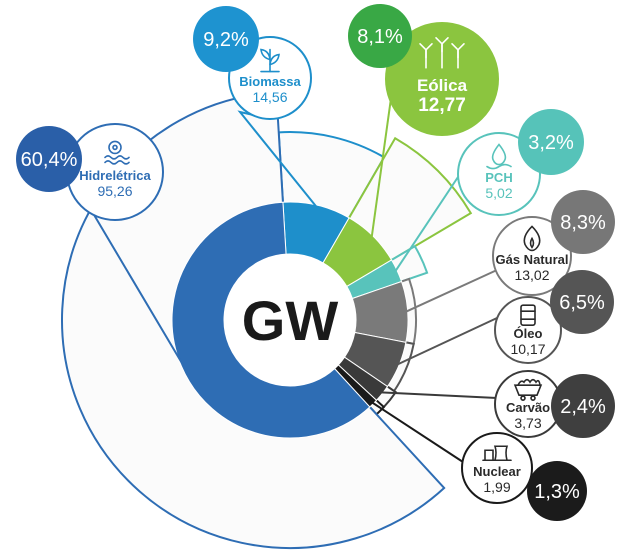 This screenshot has width=637, height=552. I want to click on percent-badge-nuclear-plant, so click(557, 491).